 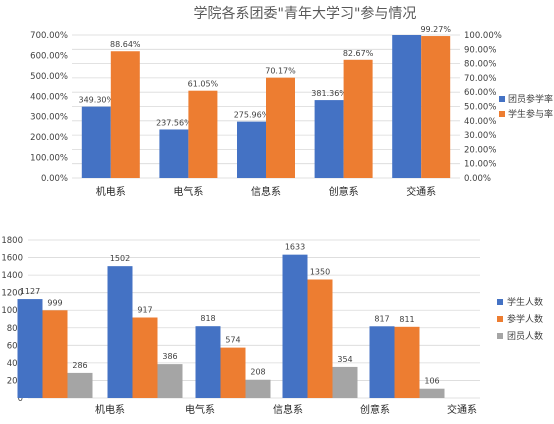 What do you see at coordinates (480, 79) in the screenshot?
I see `right-axis-tick-label: 70.00%` at bounding box center [480, 79].